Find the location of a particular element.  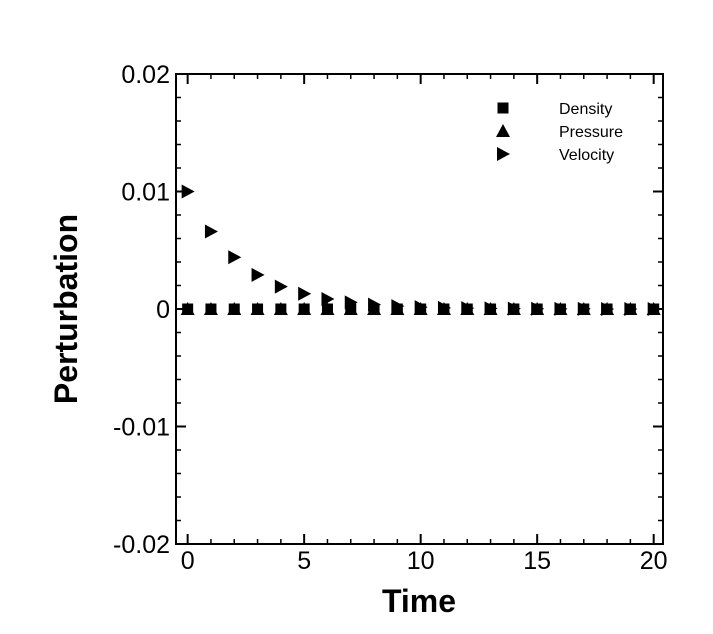

legend-marker-pressure is located at coordinates (503, 130).